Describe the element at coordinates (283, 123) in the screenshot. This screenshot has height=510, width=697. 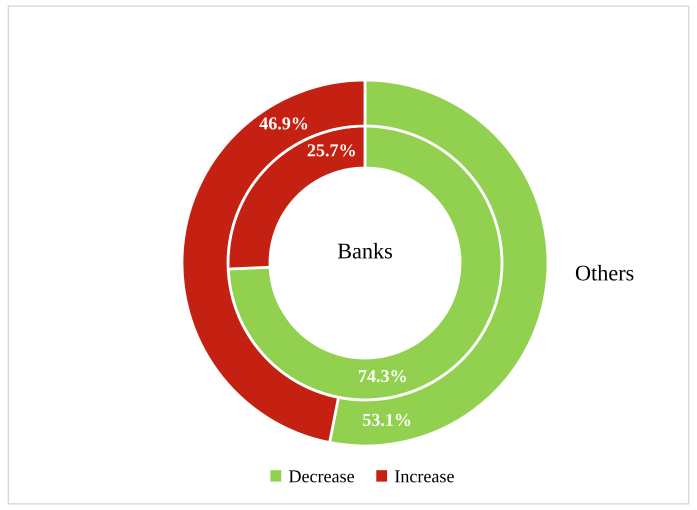
I see `data-label: 46.9%` at that location.